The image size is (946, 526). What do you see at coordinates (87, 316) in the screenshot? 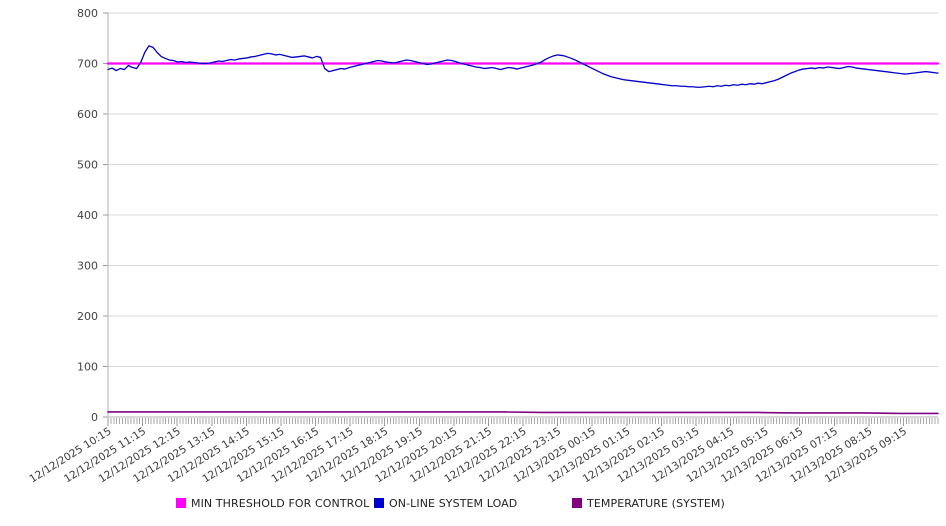
I see `y-tick-label: 200` at bounding box center [87, 316].